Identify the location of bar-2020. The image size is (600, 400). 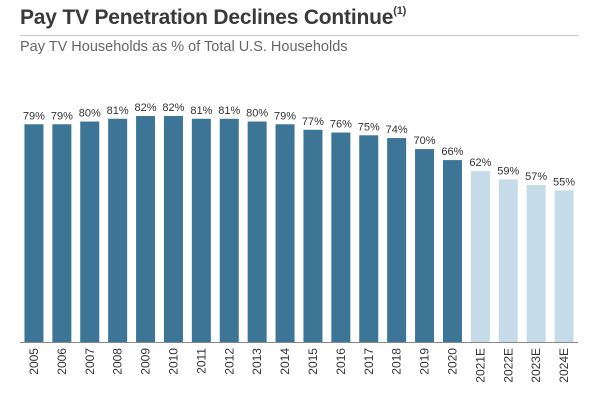
(452, 251).